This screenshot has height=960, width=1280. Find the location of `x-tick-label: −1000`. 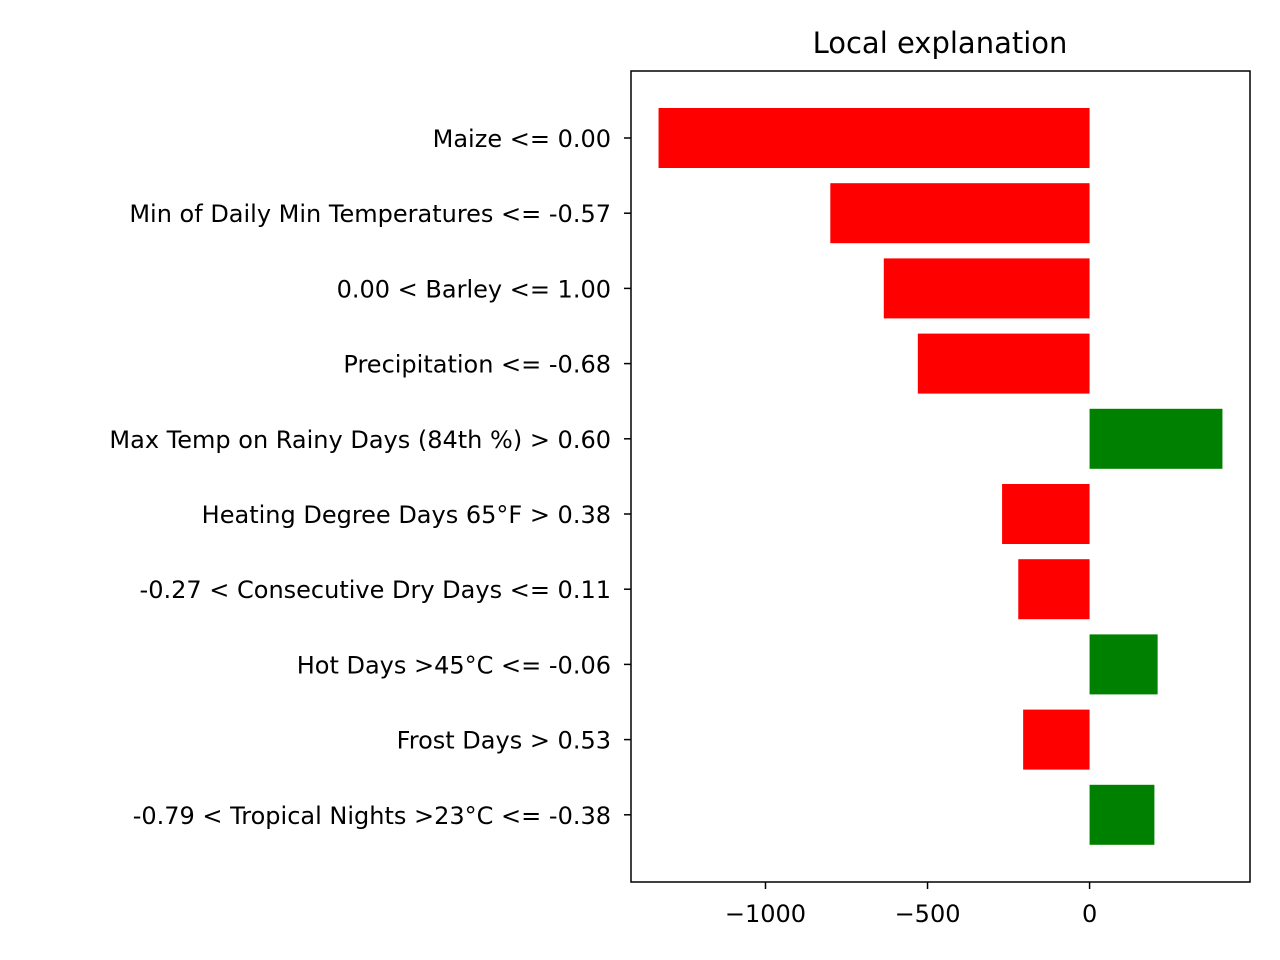

x-tick-label: −1000 is located at coordinates (765, 914).